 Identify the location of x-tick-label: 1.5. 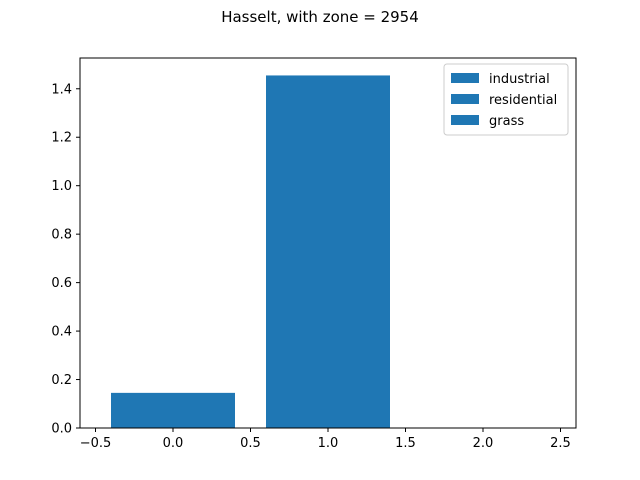
(405, 443).